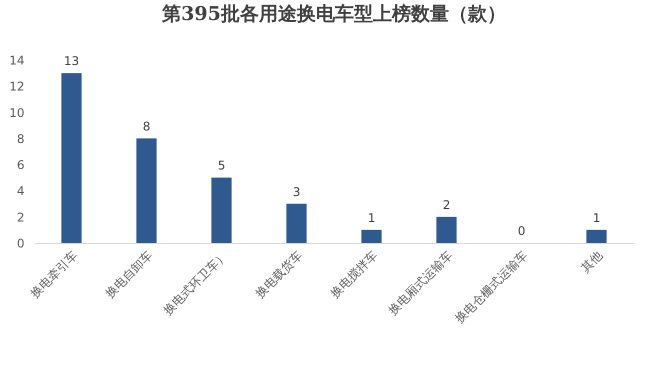 Image resolution: width=660 pixels, height=377 pixels. Describe the element at coordinates (20, 243) in the screenshot. I see `y-tick-label: 0` at that location.